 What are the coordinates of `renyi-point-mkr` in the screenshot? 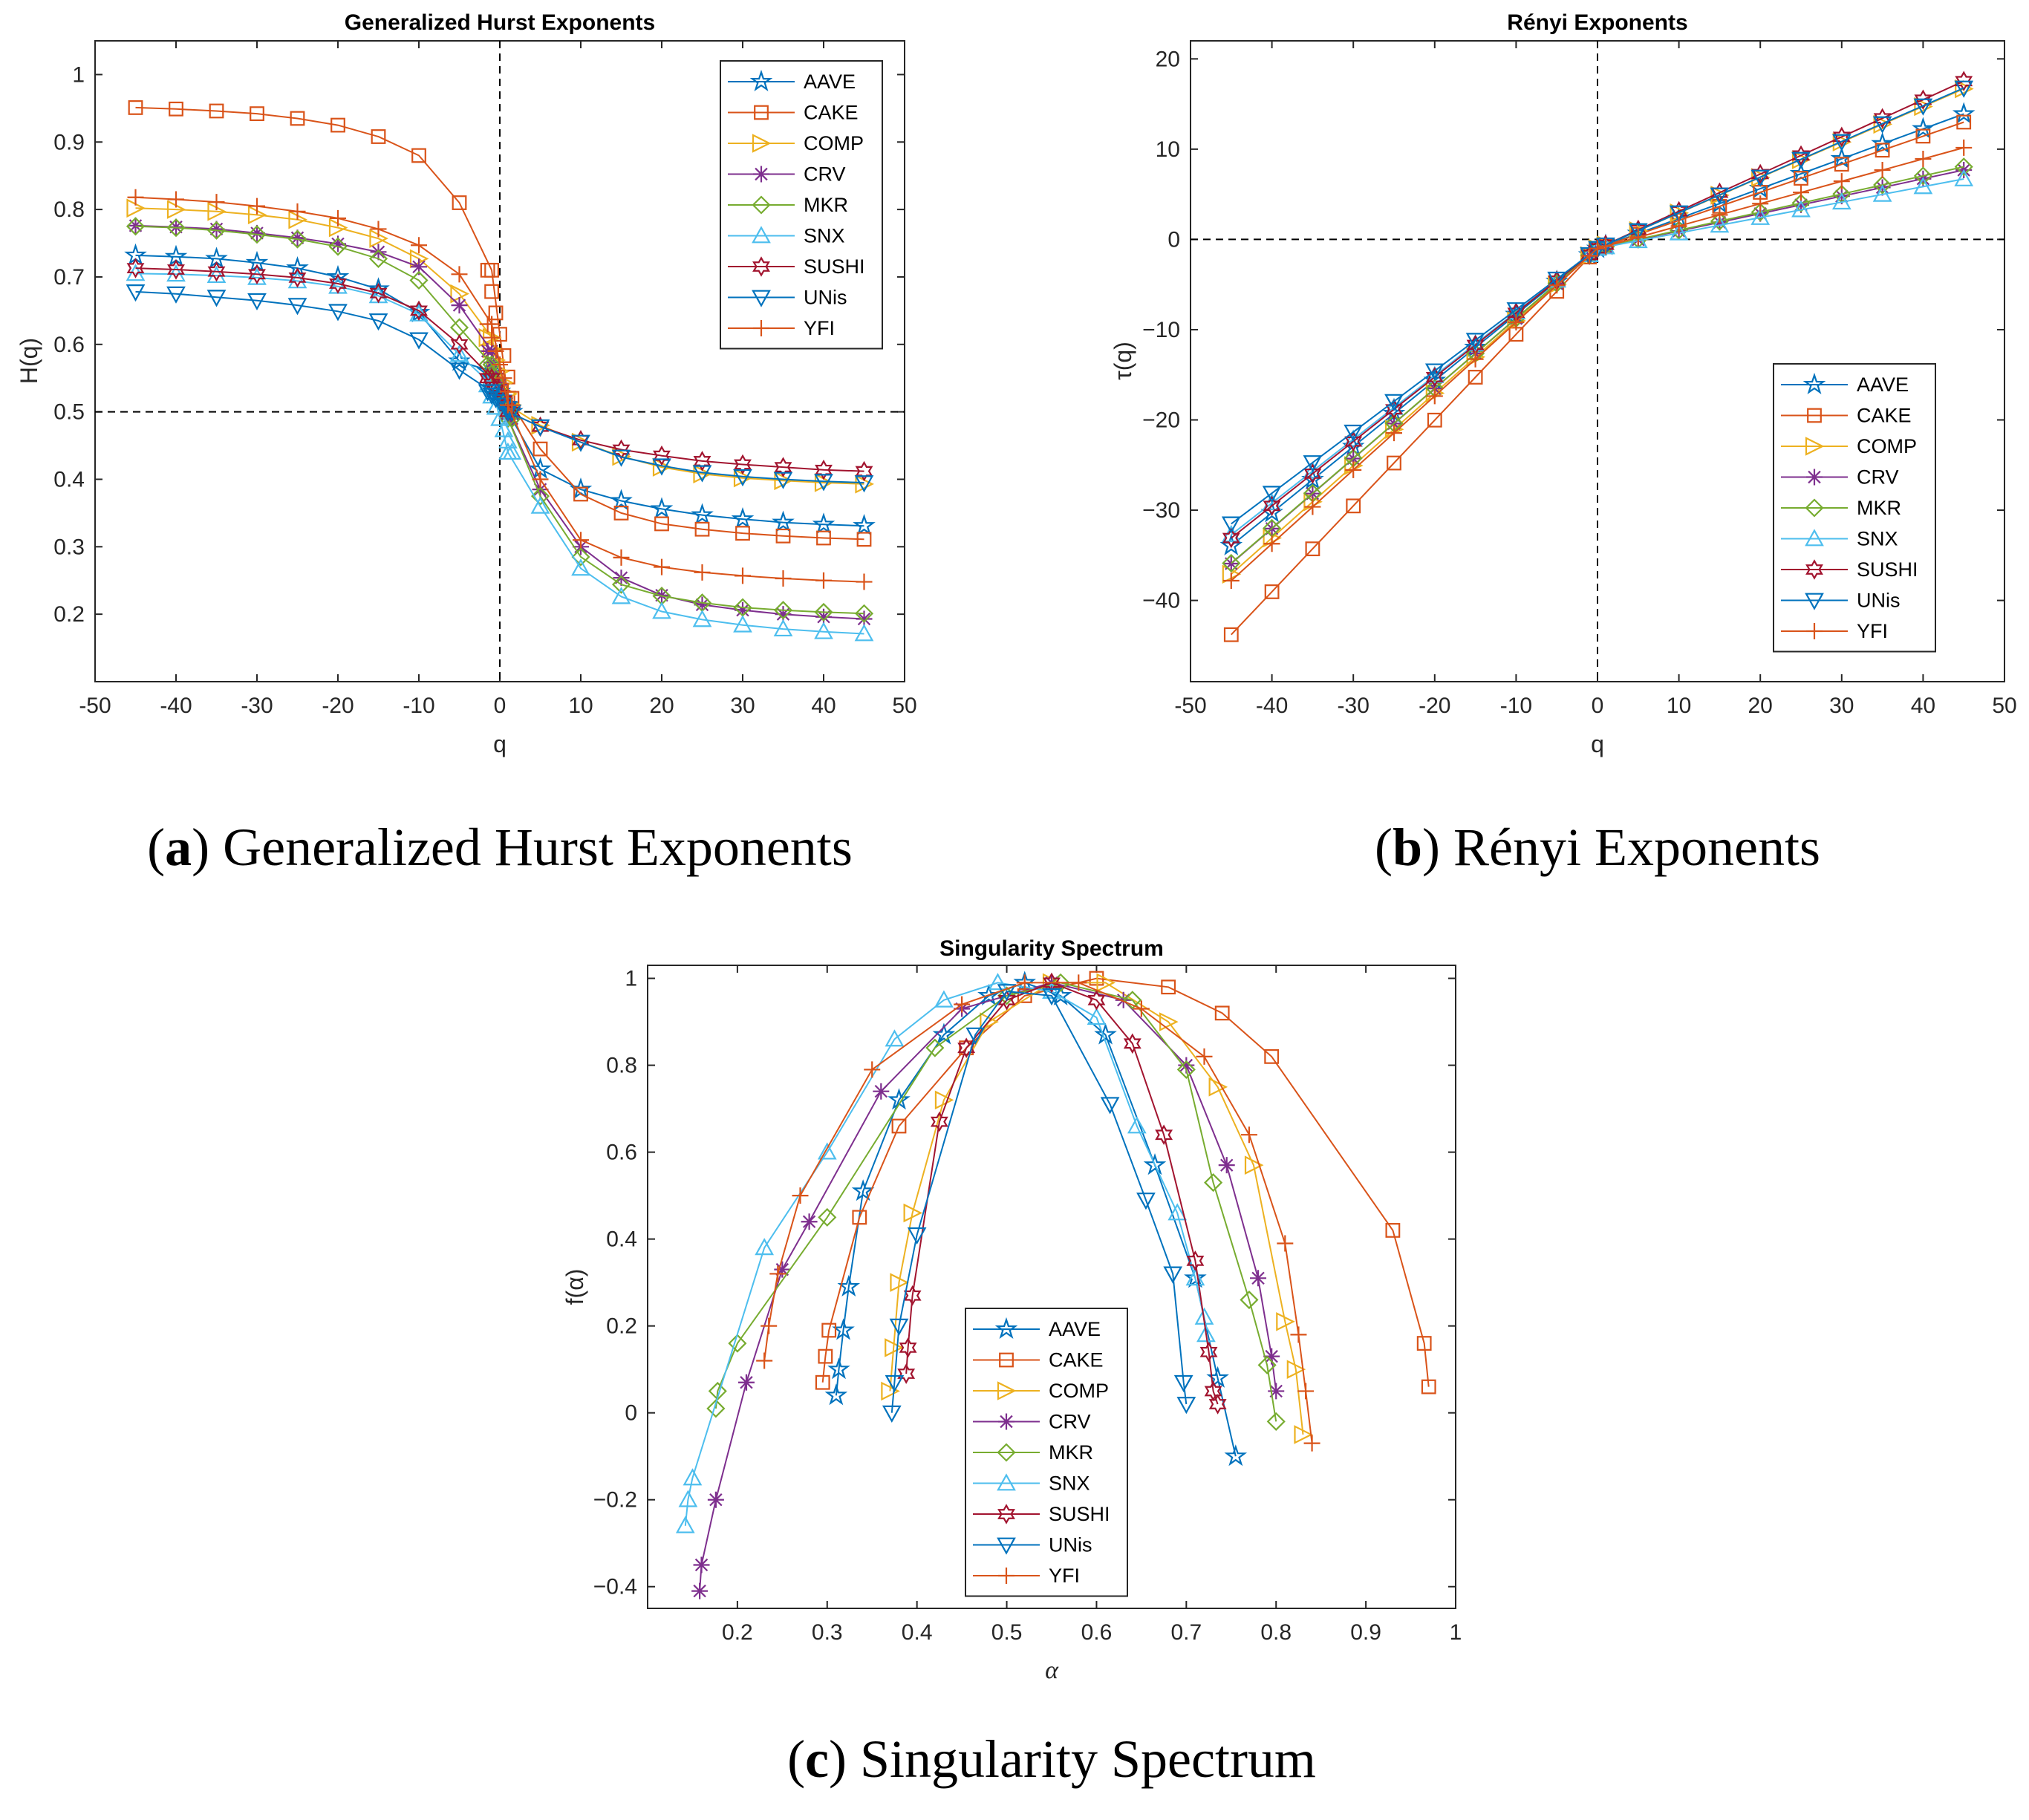 It's located at (1719, 221).